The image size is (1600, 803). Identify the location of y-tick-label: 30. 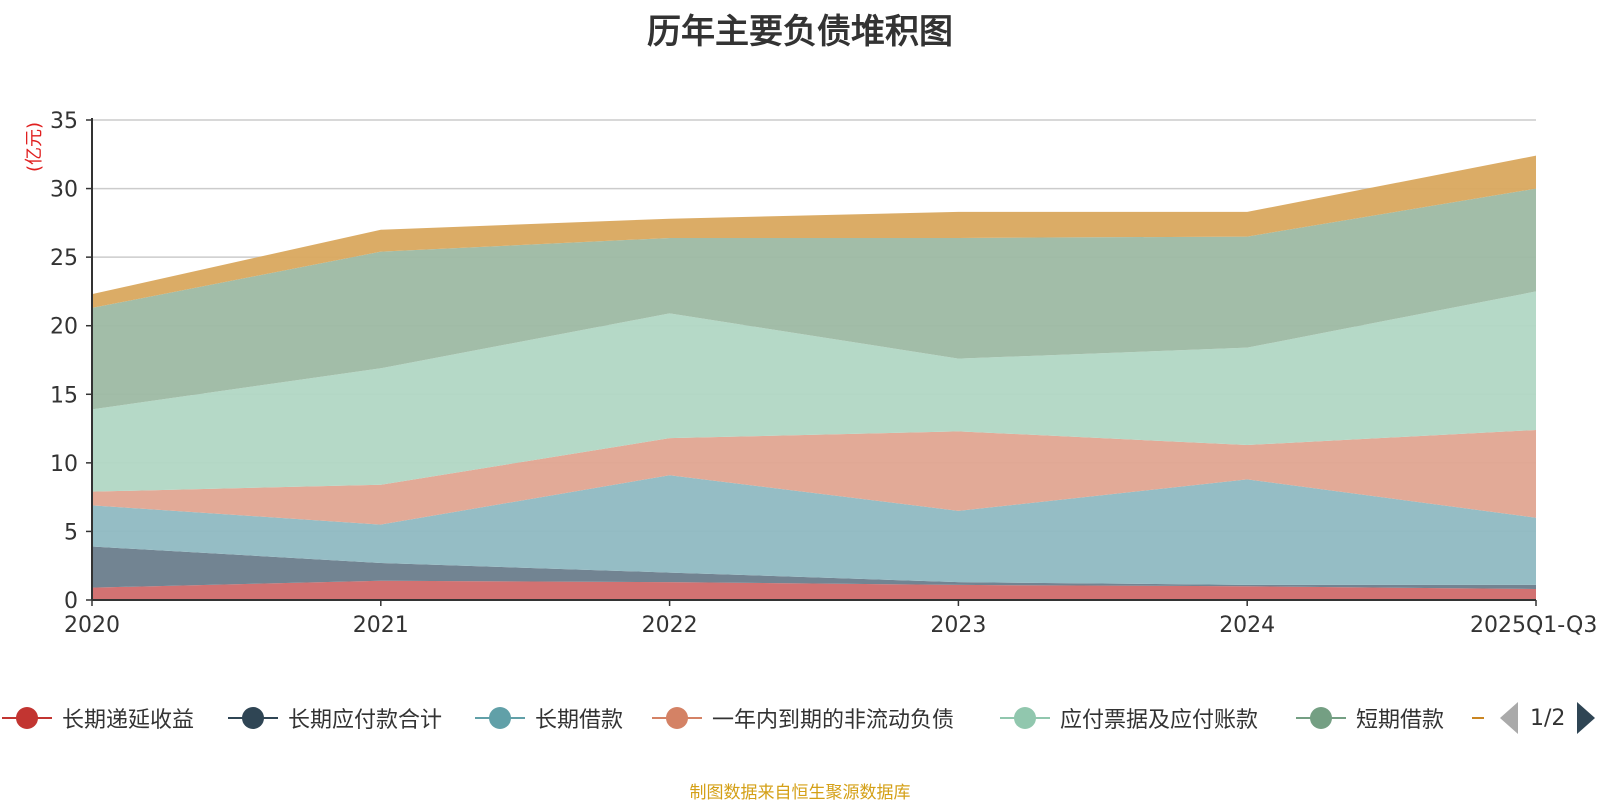
(64, 190).